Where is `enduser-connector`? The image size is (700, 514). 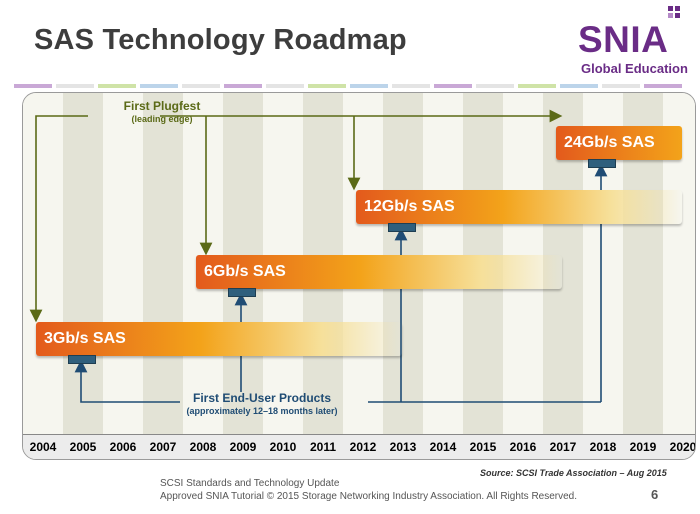
enduser-connector is located at coordinates (127, 381).